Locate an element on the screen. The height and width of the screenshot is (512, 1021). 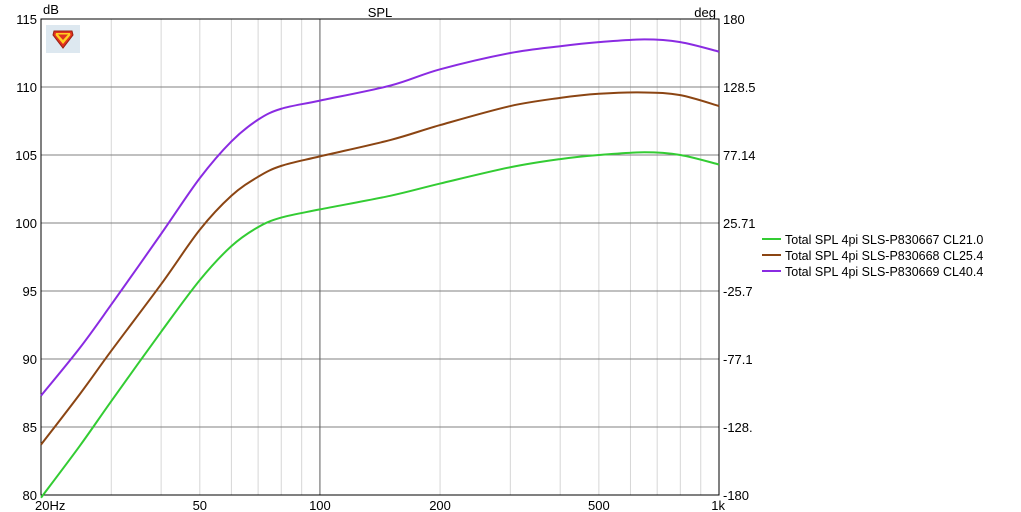
chart-title: SPL is located at coordinates (380, 12).